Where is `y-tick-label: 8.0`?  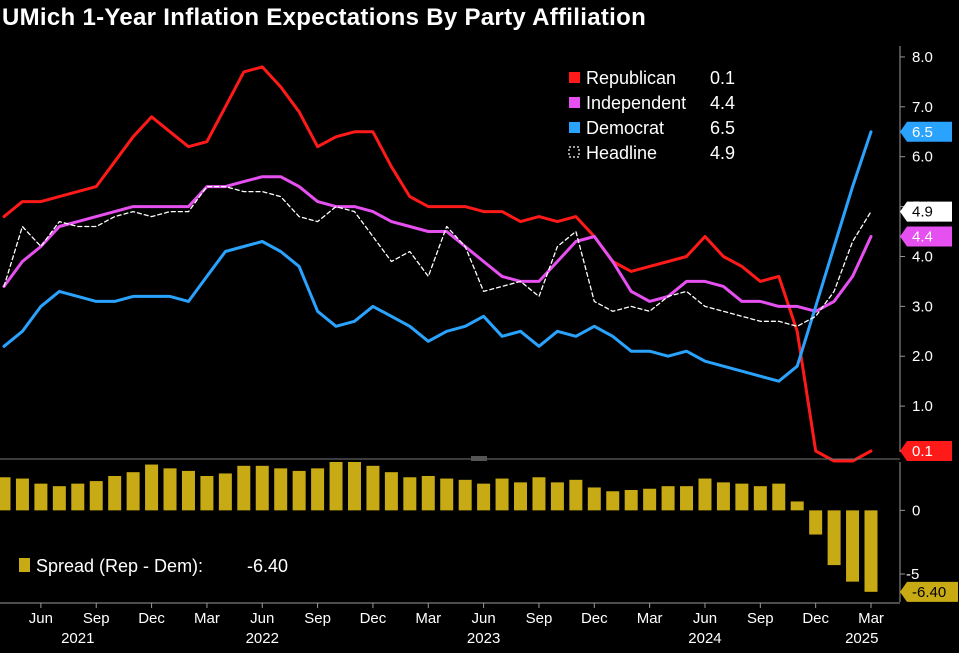 y-tick-label: 8.0 is located at coordinates (922, 57).